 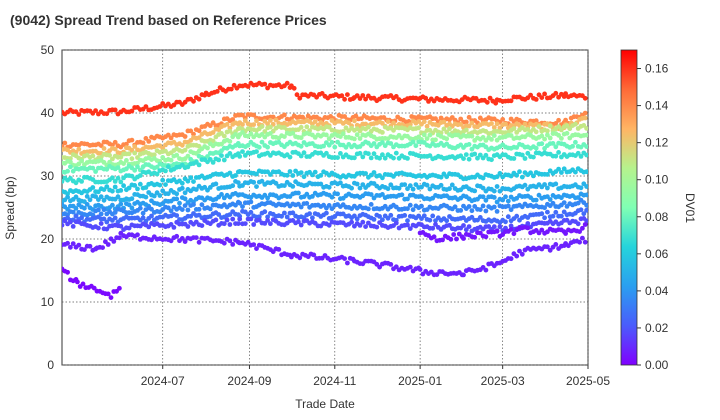 I want to click on x-tick-label: 2025-05, so click(x=588, y=381).